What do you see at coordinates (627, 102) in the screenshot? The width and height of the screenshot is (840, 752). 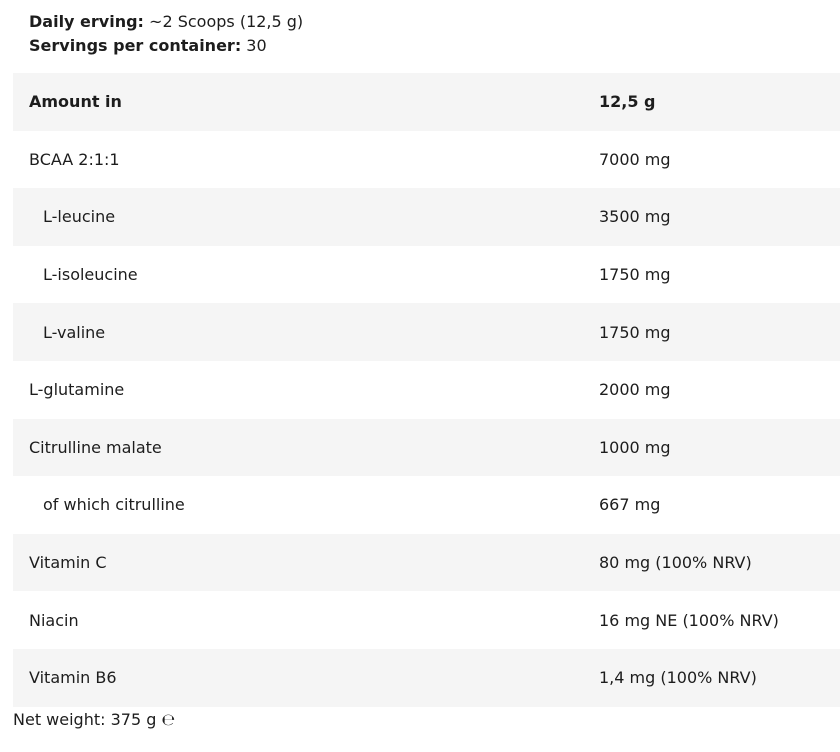 I see `header-value: 12,5 g` at bounding box center [627, 102].